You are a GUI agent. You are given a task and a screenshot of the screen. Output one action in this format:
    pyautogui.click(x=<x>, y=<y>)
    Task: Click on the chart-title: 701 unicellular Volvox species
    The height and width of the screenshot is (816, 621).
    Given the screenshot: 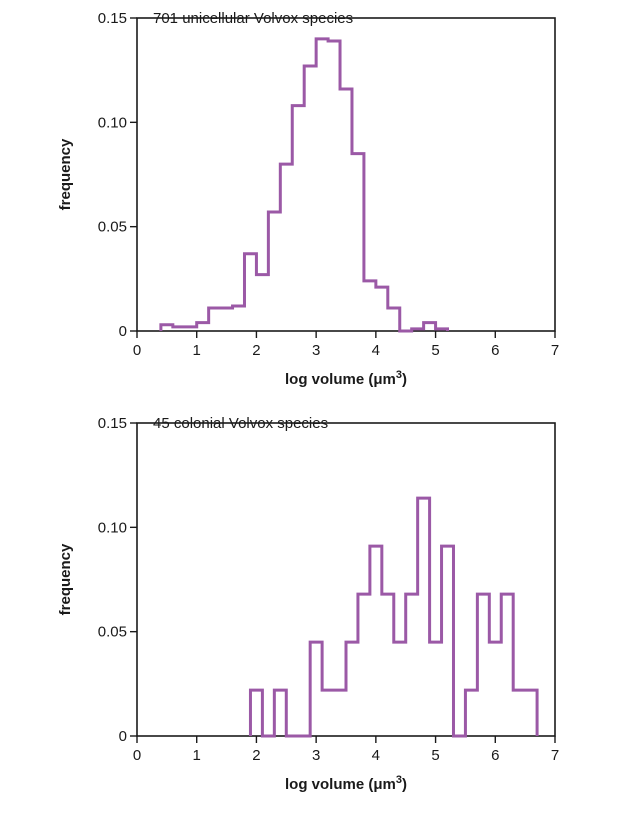 What is the action you would take?
    pyautogui.click(x=253, y=18)
    